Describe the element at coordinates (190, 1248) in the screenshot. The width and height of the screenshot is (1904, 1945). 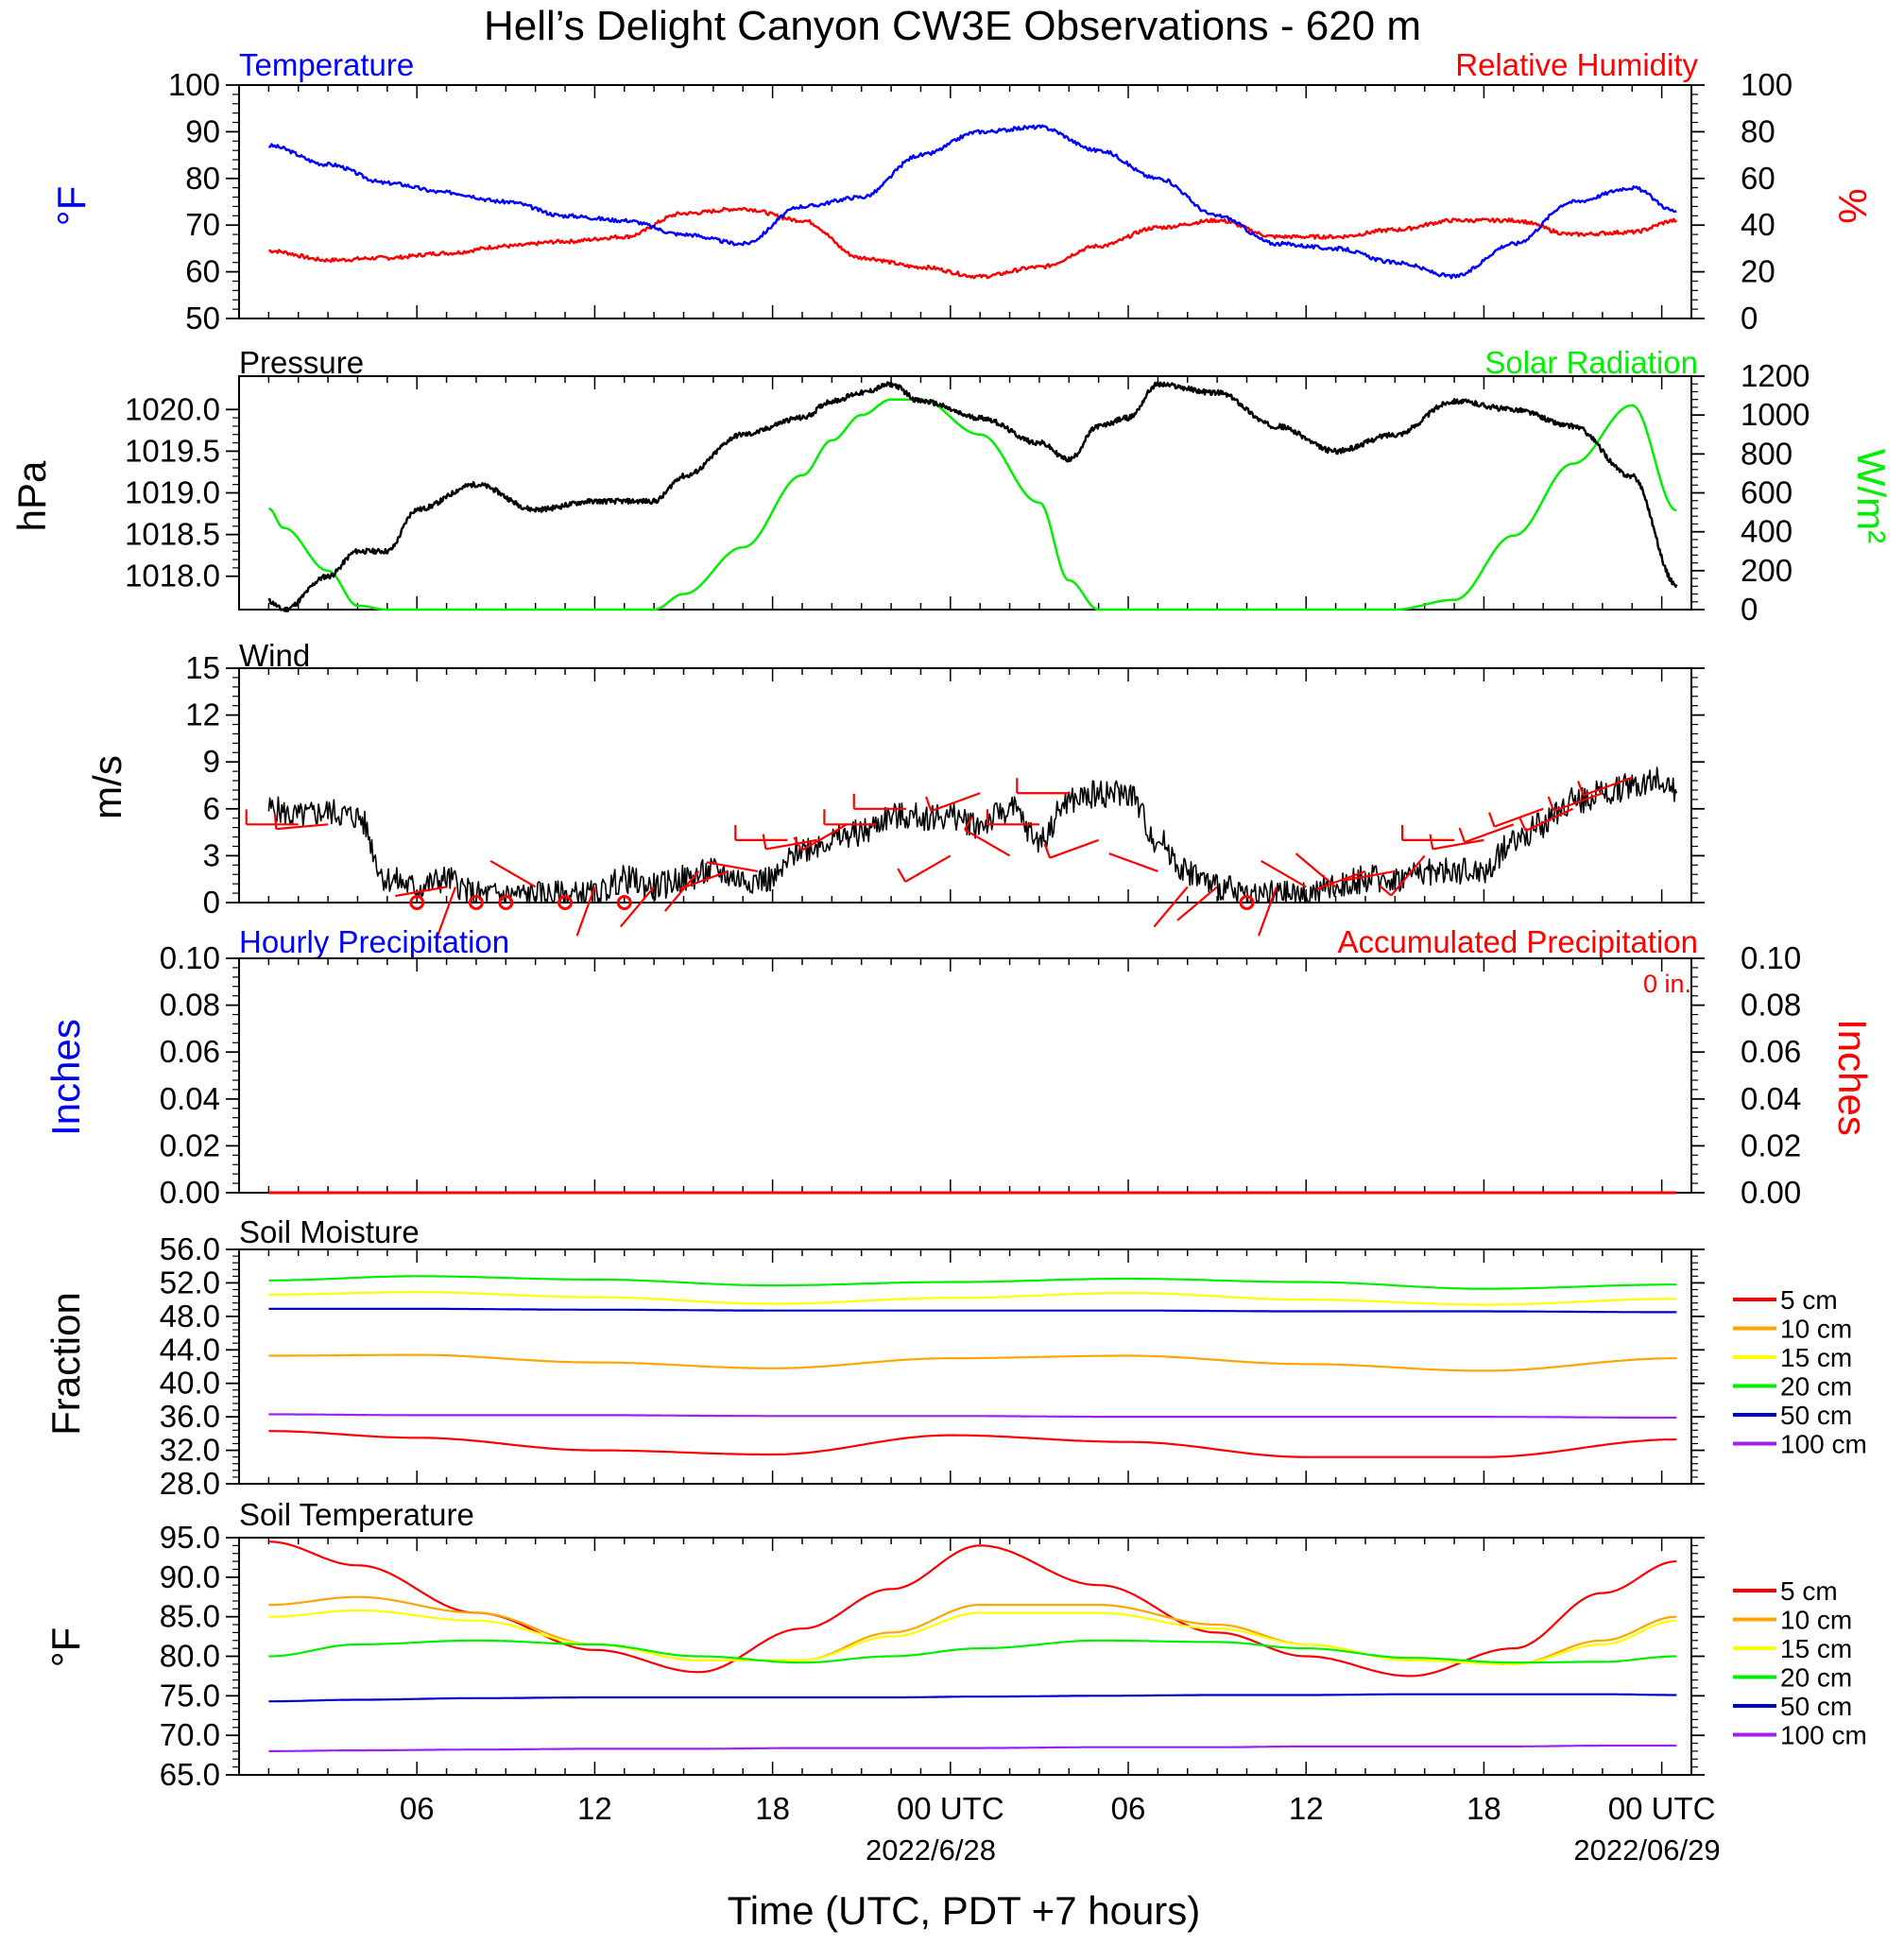
I see `y-tick-label: 56.0` at that location.